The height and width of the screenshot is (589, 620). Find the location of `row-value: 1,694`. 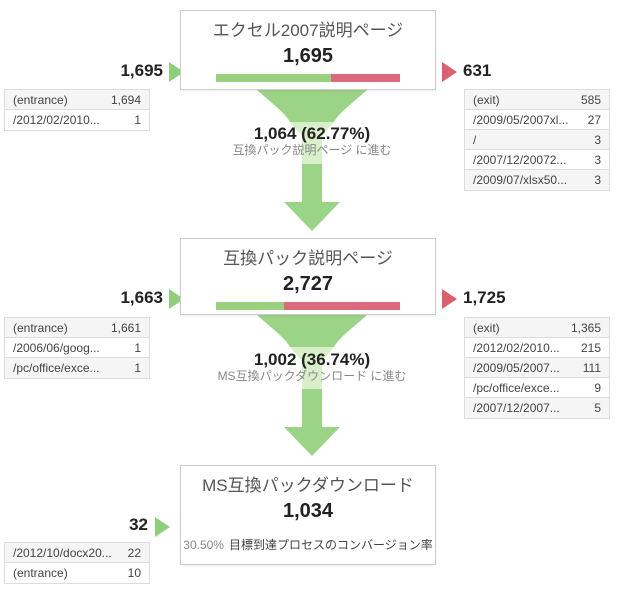

row-value: 1,694 is located at coordinates (125, 99).